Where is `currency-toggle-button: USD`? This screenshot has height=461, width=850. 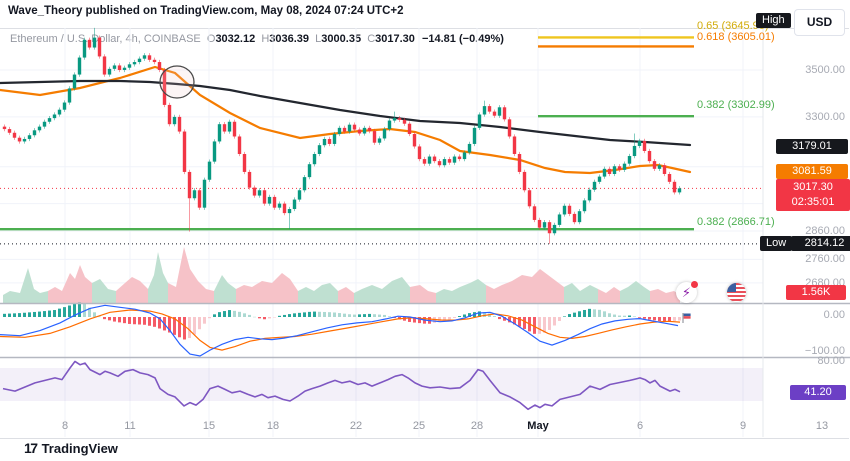 currency-toggle-button: USD is located at coordinates (819, 22).